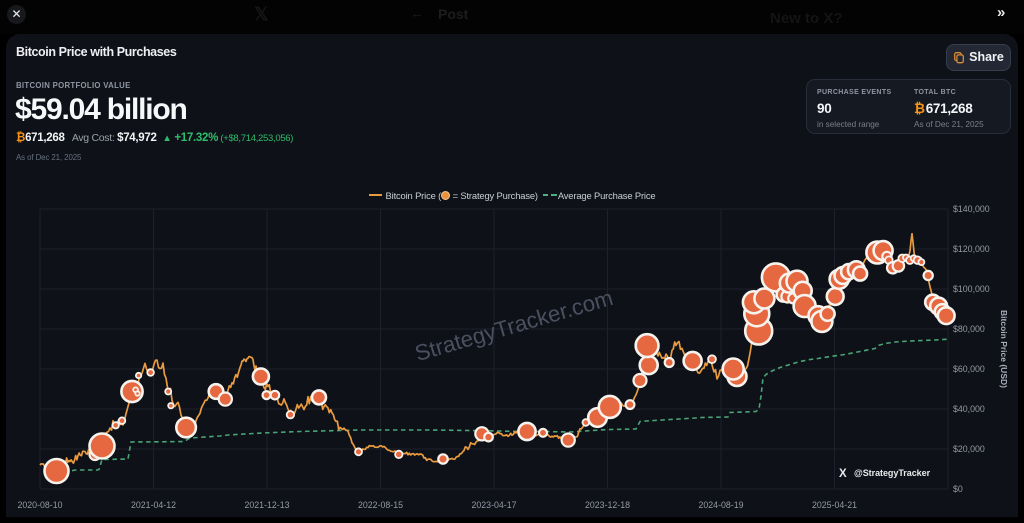 The width and height of the screenshot is (1024, 523). I want to click on svg-text: $100,000, so click(971, 289).